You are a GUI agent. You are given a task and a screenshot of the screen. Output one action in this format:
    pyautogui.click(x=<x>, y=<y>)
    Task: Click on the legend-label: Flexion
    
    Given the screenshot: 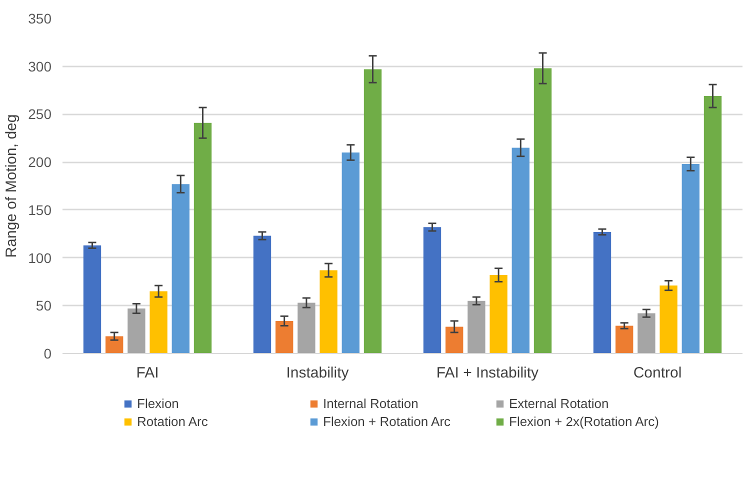 What is the action you would take?
    pyautogui.click(x=158, y=403)
    